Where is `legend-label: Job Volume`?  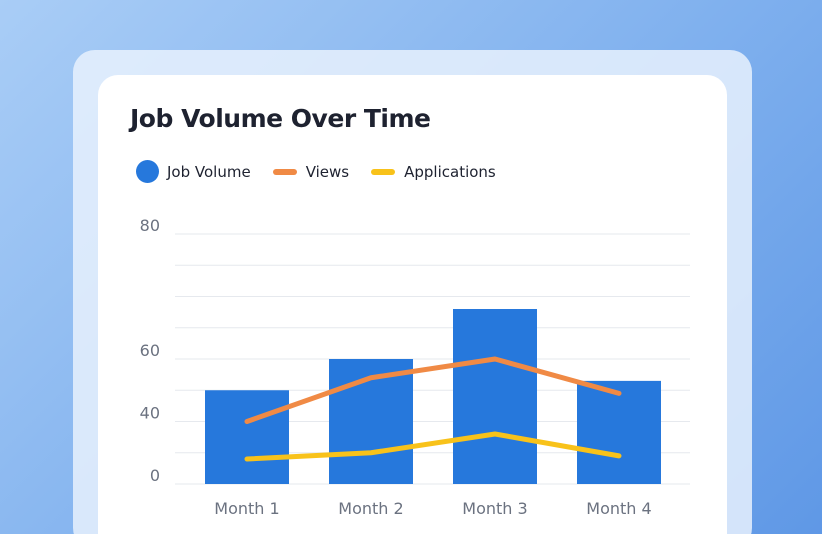 legend-label: Job Volume is located at coordinates (209, 171).